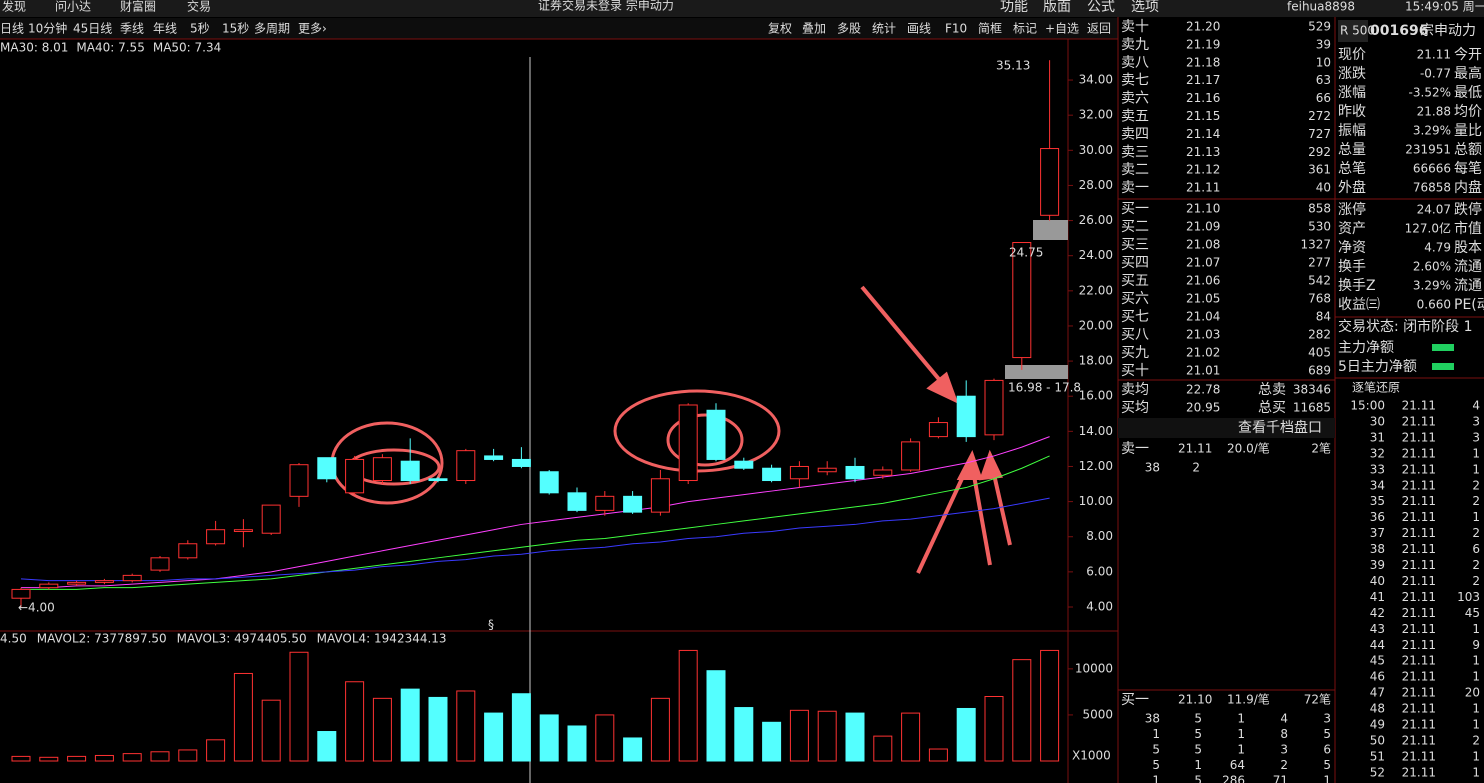 The image size is (1484, 783). I want to click on y-tick-label: 12.00, so click(1096, 466).